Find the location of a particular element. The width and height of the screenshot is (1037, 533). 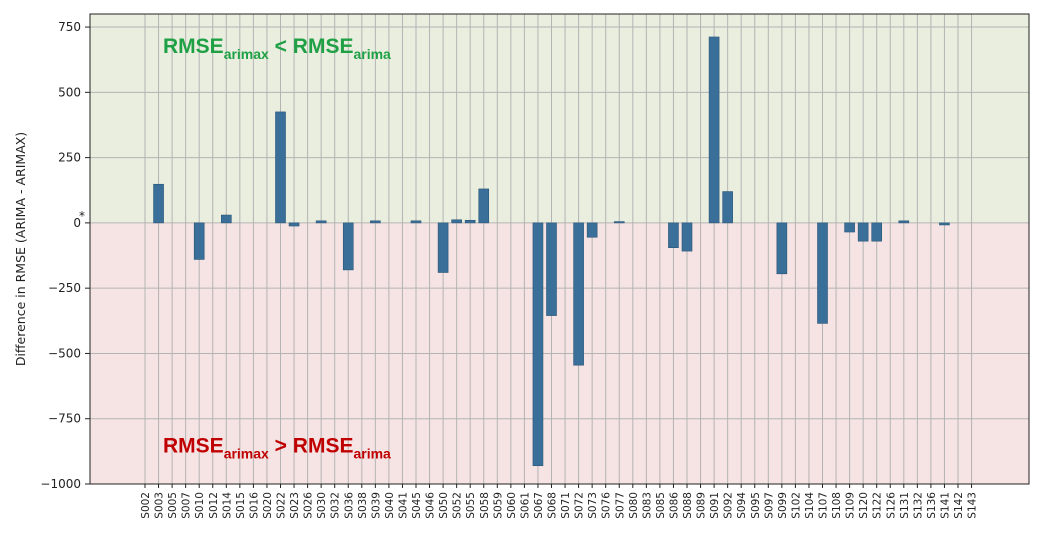

y-tick-label: 250 is located at coordinates (69, 158).